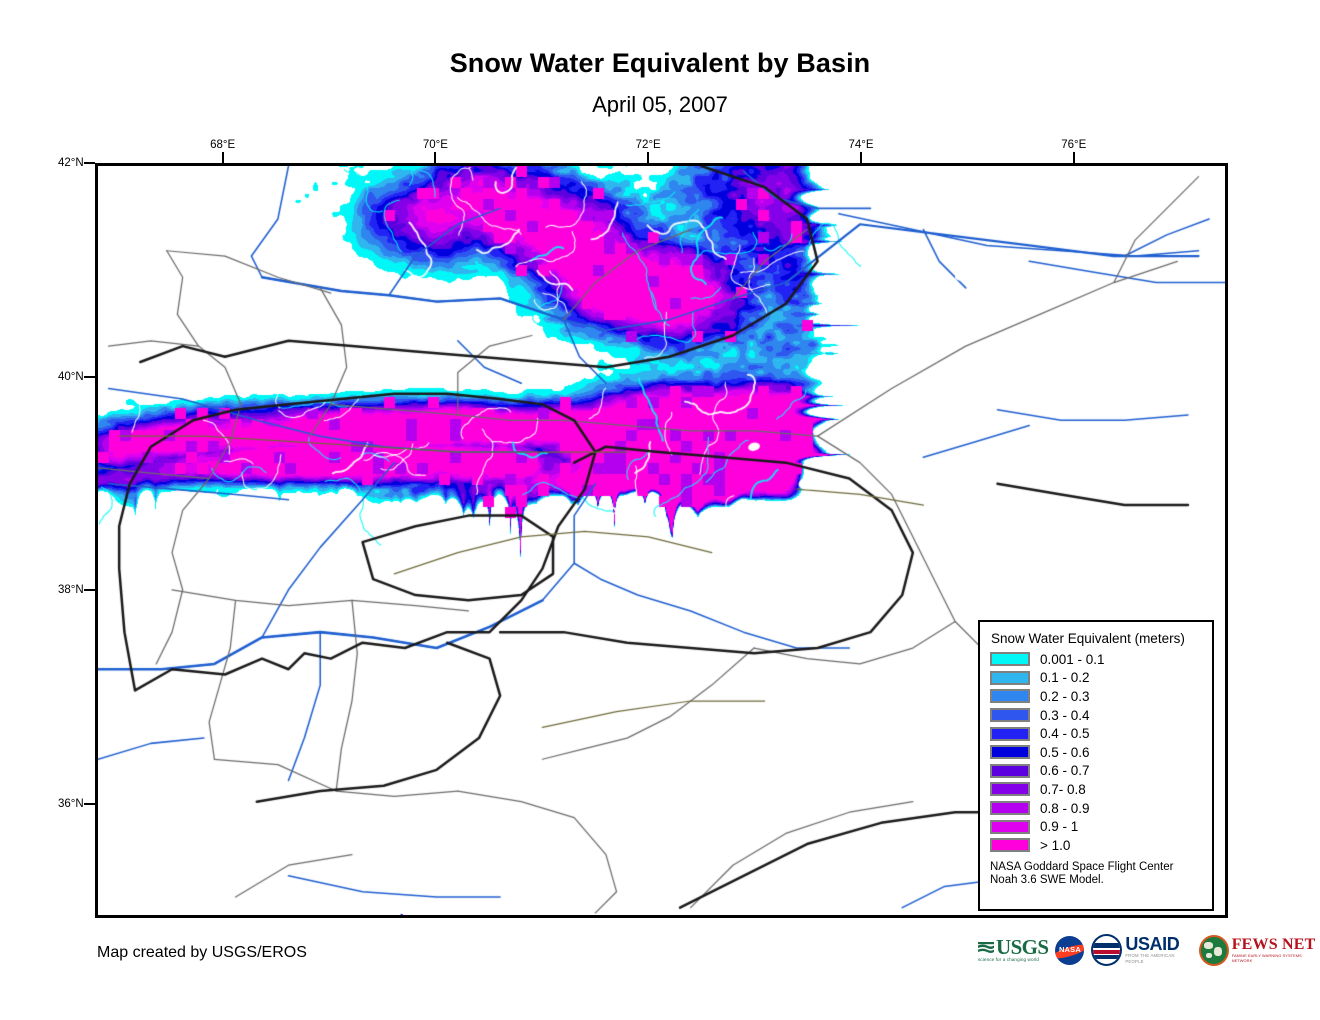 The height and width of the screenshot is (1020, 1320). What do you see at coordinates (71, 803) in the screenshot?
I see `lat-label: 36°N` at bounding box center [71, 803].